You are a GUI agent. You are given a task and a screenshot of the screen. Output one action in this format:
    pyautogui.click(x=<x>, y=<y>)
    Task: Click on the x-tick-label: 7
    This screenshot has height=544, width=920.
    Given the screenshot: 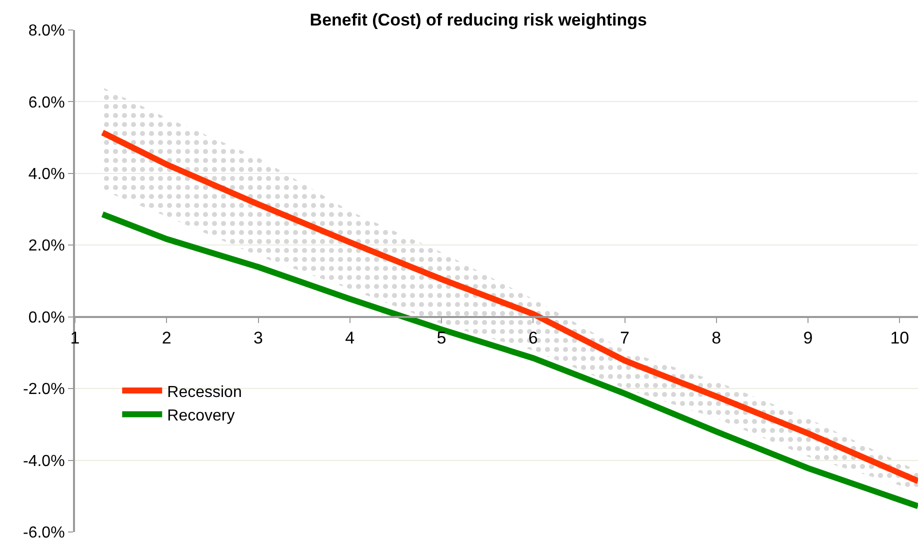 What is the action you would take?
    pyautogui.click(x=625, y=338)
    